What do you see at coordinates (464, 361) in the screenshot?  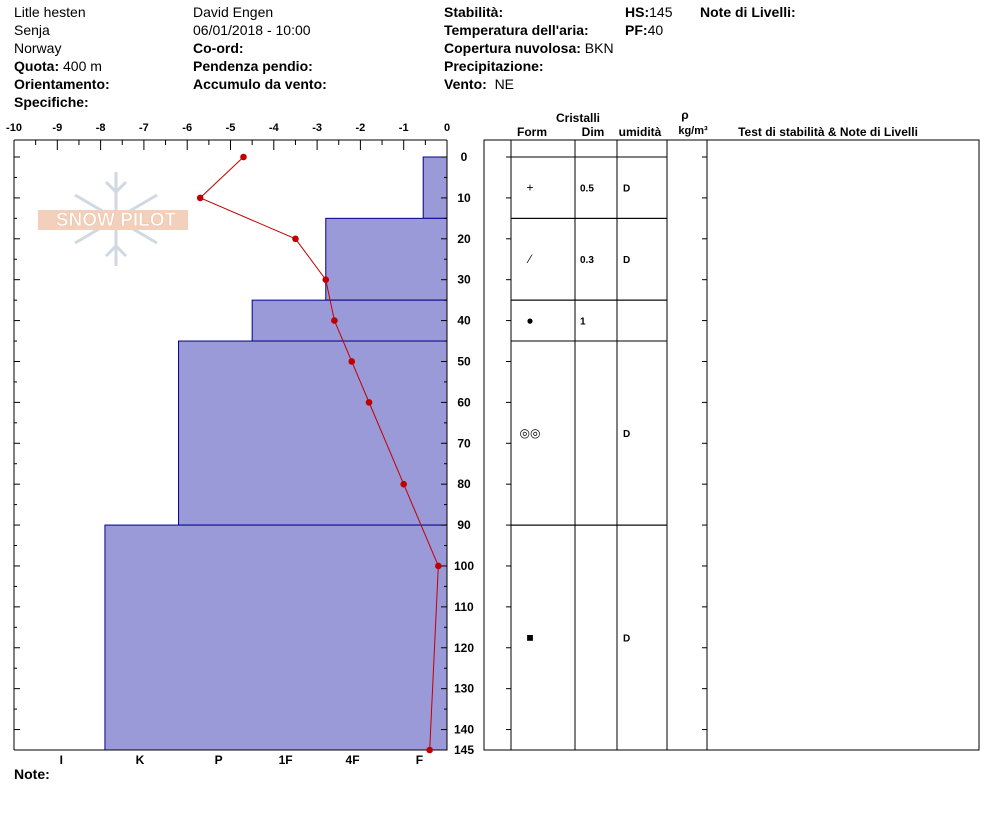 I see `depth-tick-label-5: 50` at bounding box center [464, 361].